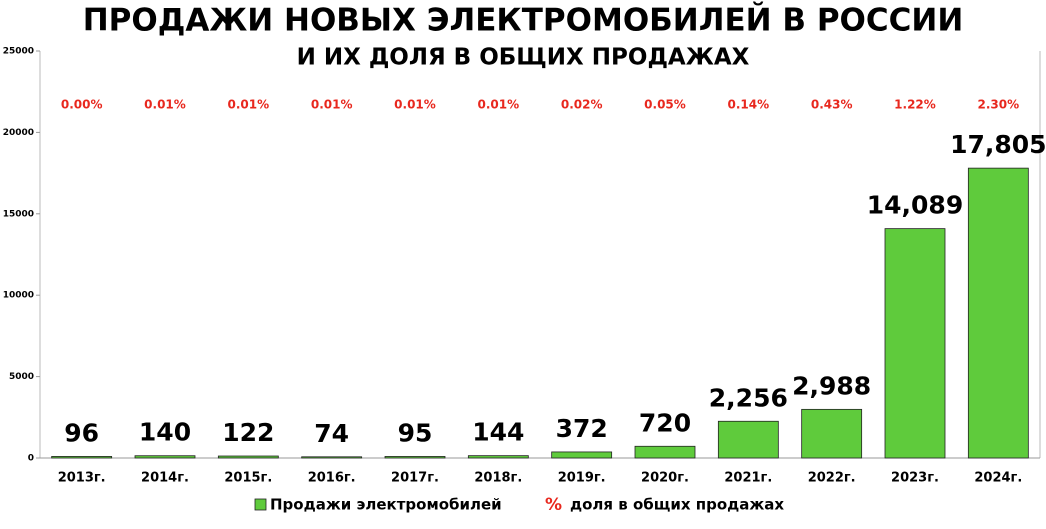  What do you see at coordinates (582, 478) in the screenshot?
I see `x-tick-label: 2019г.` at bounding box center [582, 478].